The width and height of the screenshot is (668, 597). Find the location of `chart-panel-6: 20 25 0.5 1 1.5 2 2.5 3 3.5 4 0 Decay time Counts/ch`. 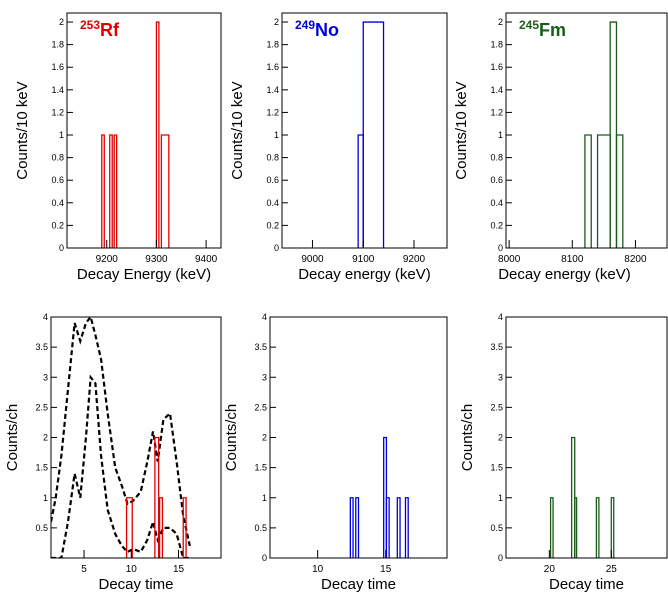

chart-panel-6: 20 25 0.5 1 1.5 2 2.5 3 3.5 4 0 Decay time Counts/ch is located at coordinates (563, 452).